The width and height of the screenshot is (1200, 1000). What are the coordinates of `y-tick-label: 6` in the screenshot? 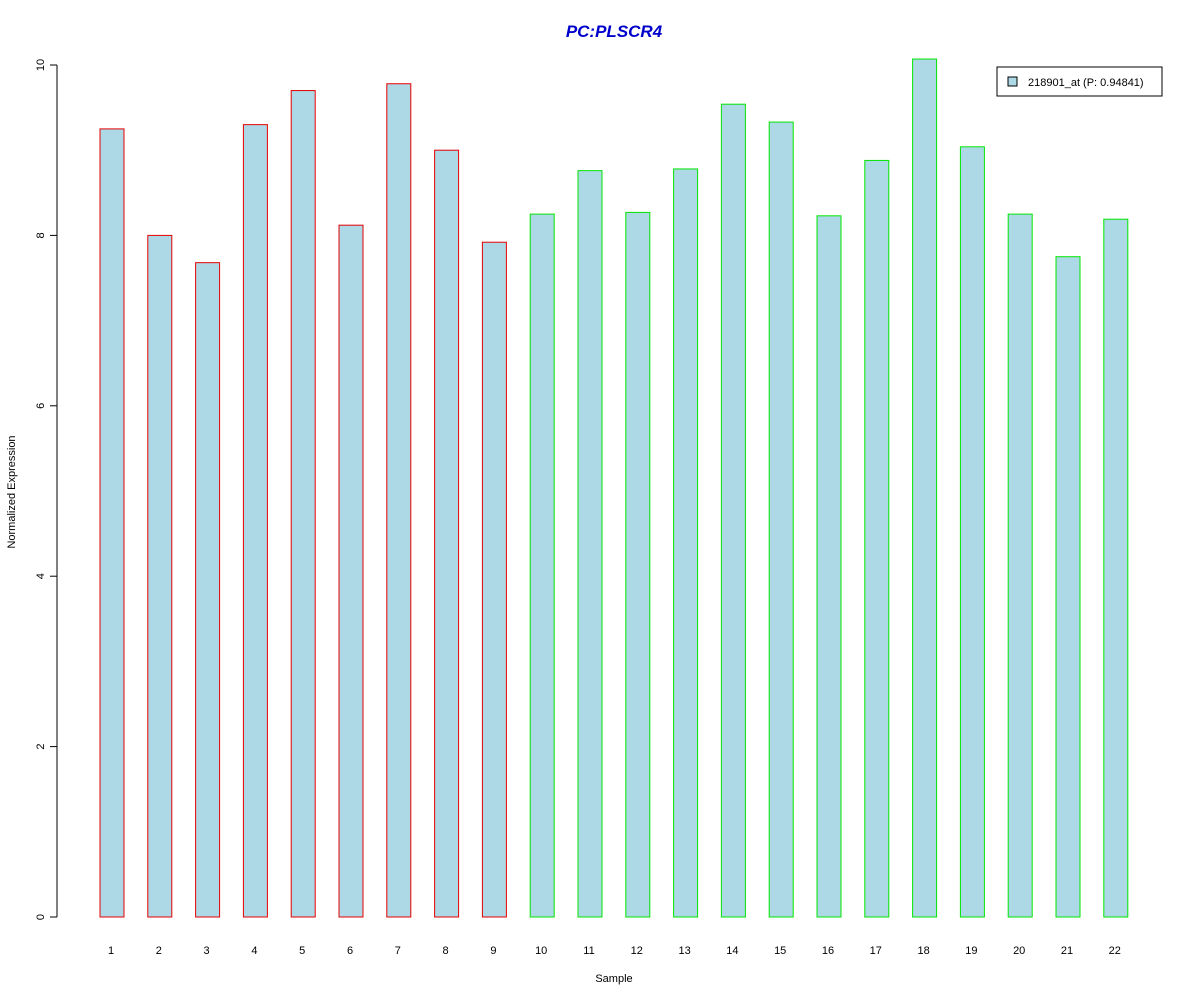 It's located at (41, 406).